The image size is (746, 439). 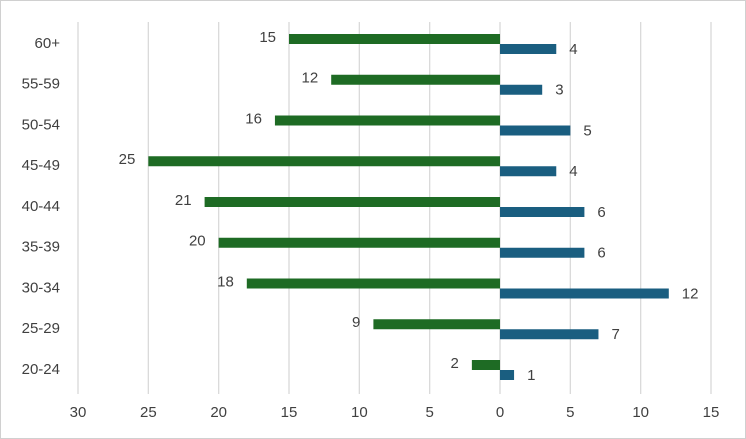 I want to click on value-label: 2, so click(x=455, y=363).